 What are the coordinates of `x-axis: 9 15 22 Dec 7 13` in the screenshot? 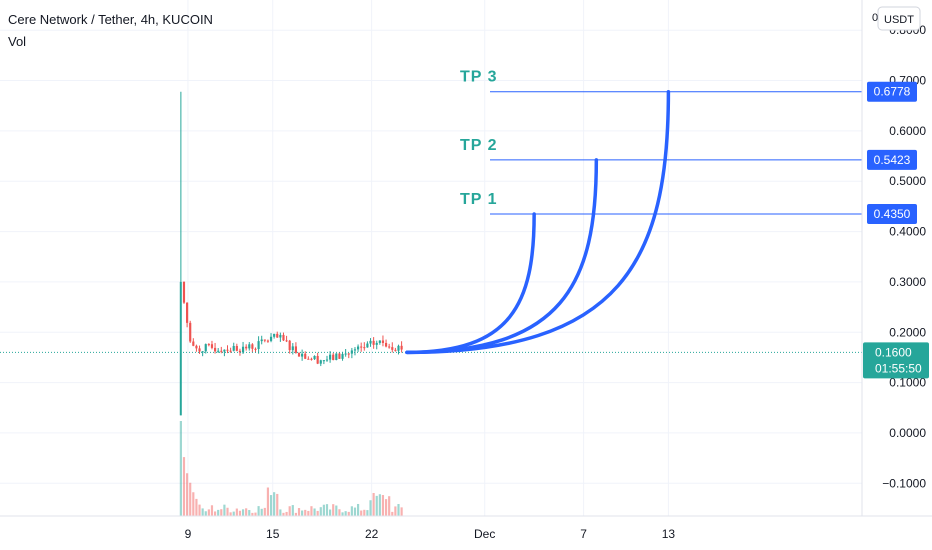 It's located at (430, 534).